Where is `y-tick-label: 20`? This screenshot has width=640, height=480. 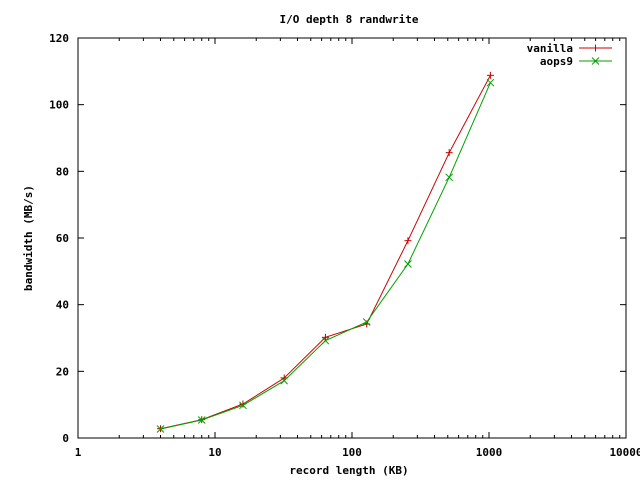
y-tick-label: 20 is located at coordinates (62, 371).